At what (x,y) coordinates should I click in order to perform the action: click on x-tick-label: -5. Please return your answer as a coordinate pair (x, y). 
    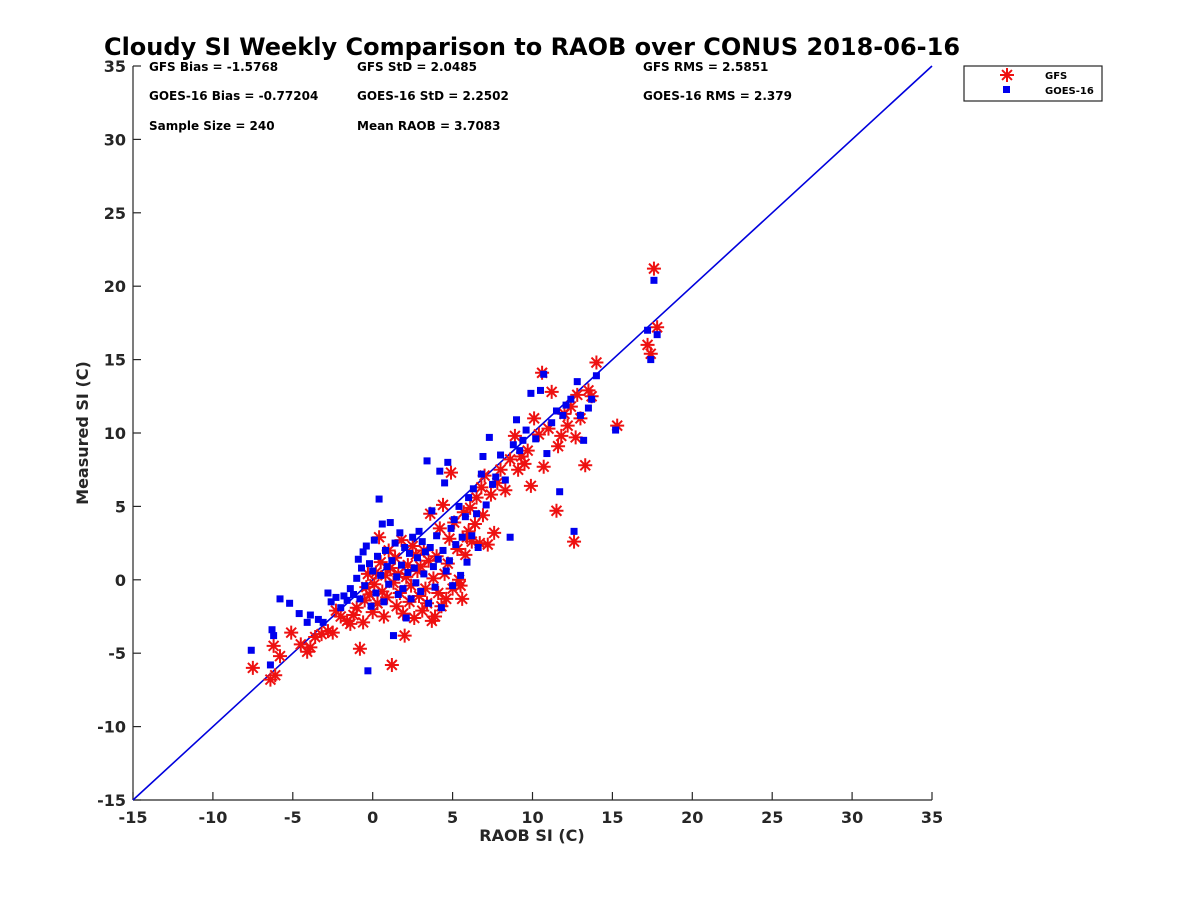
    Looking at the image, I should click on (293, 817).